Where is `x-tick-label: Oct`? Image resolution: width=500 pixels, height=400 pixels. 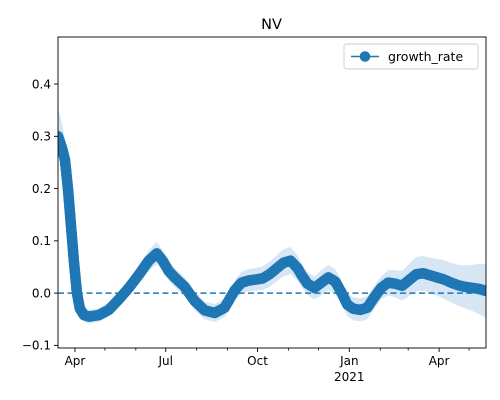
x-tick-label: Oct is located at coordinates (257, 361).